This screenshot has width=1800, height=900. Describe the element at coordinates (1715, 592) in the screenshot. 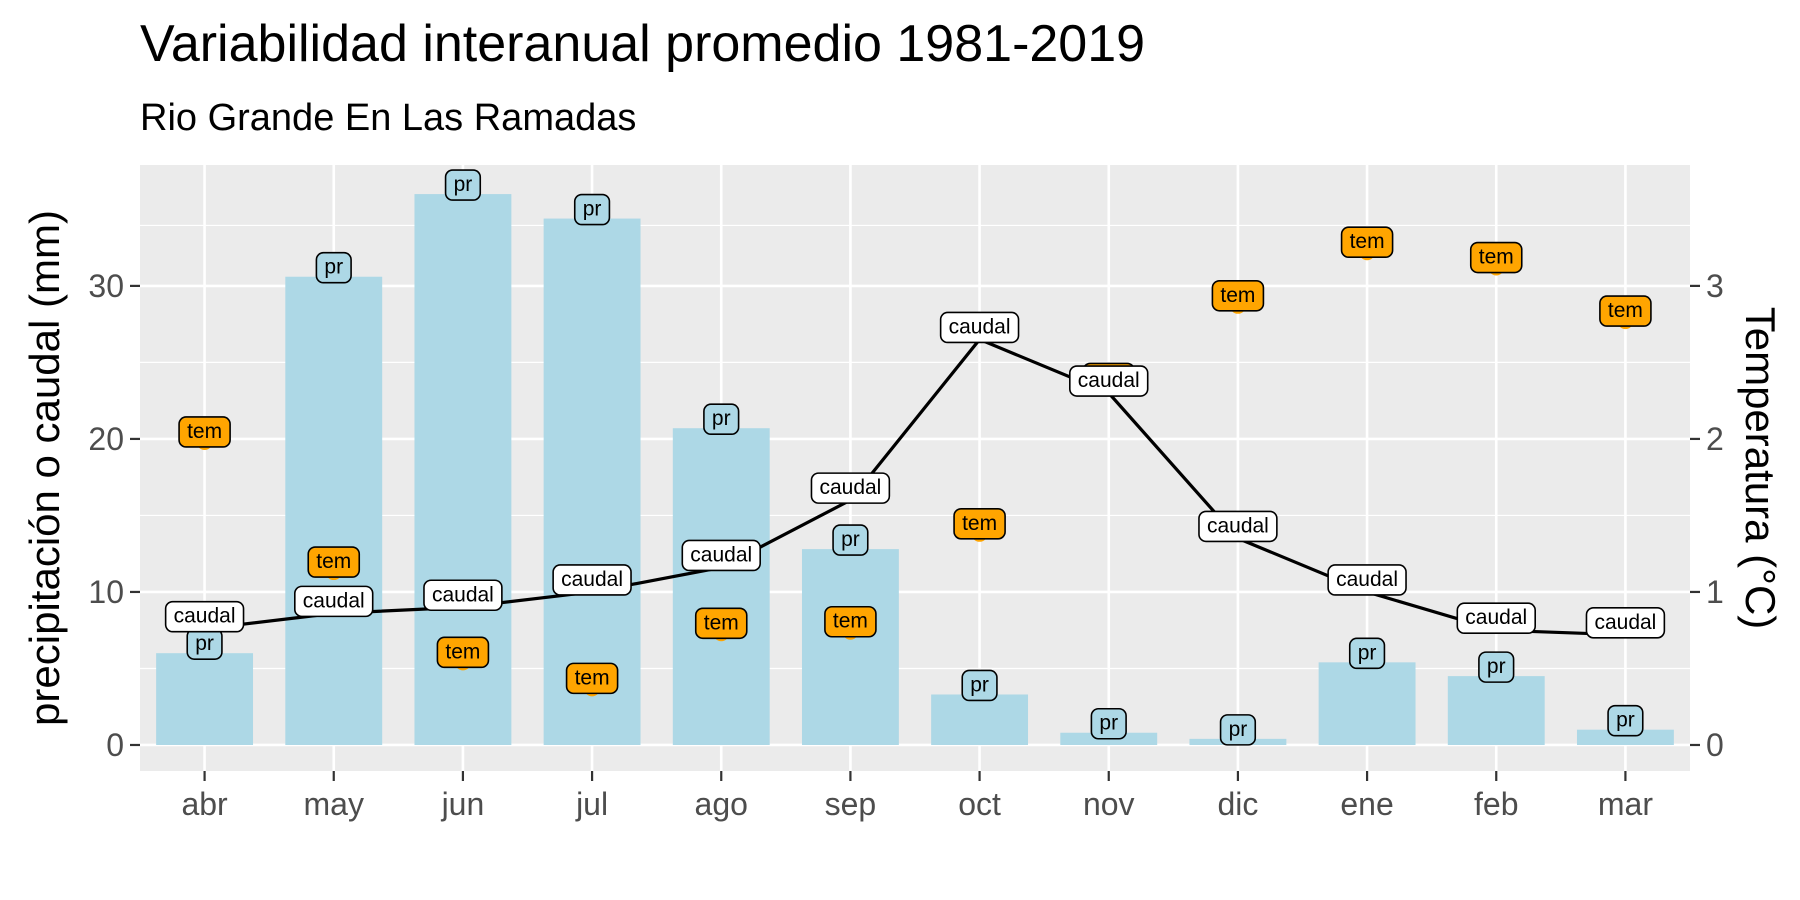

I see `y2-tick-label: 1` at that location.